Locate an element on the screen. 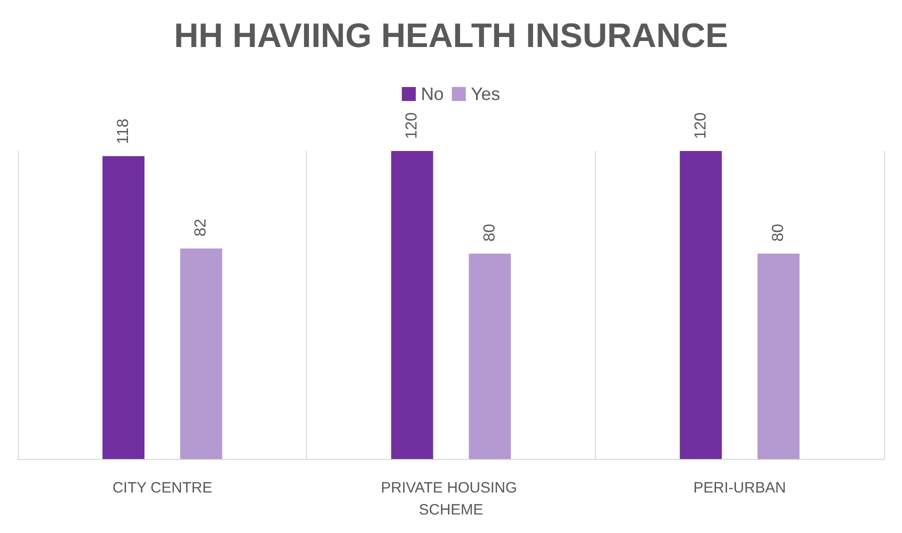 Image resolution: width=902 pixels, height=533 pixels. x-tick-label: PERI-URBAN is located at coordinates (739, 488).